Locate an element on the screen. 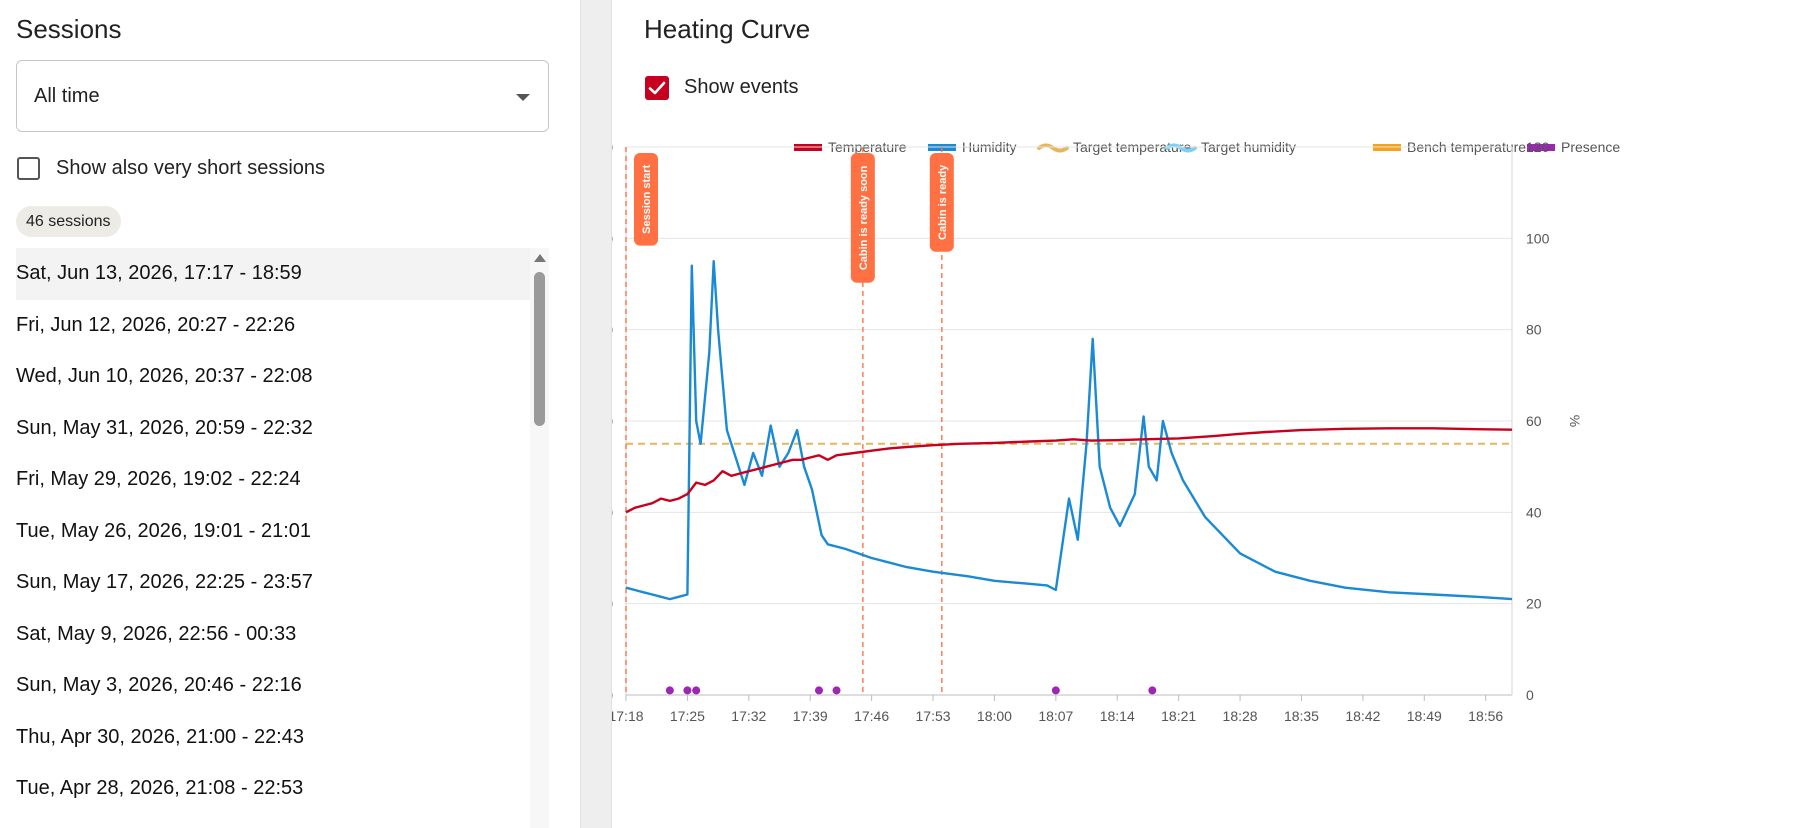 The height and width of the screenshot is (828, 1795). y-tick-label: 60 is located at coordinates (612, 421).